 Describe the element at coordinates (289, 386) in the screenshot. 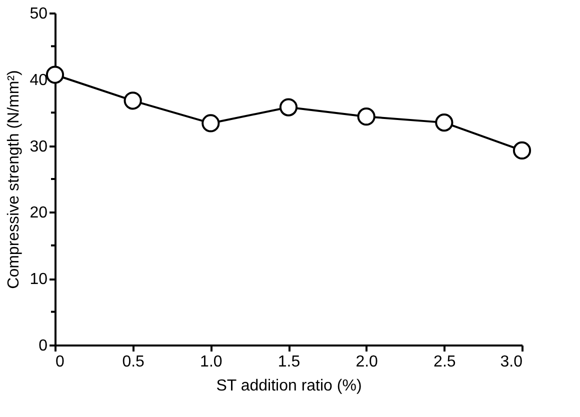

I see `x-axis-title: ST addition ratio (%)` at that location.